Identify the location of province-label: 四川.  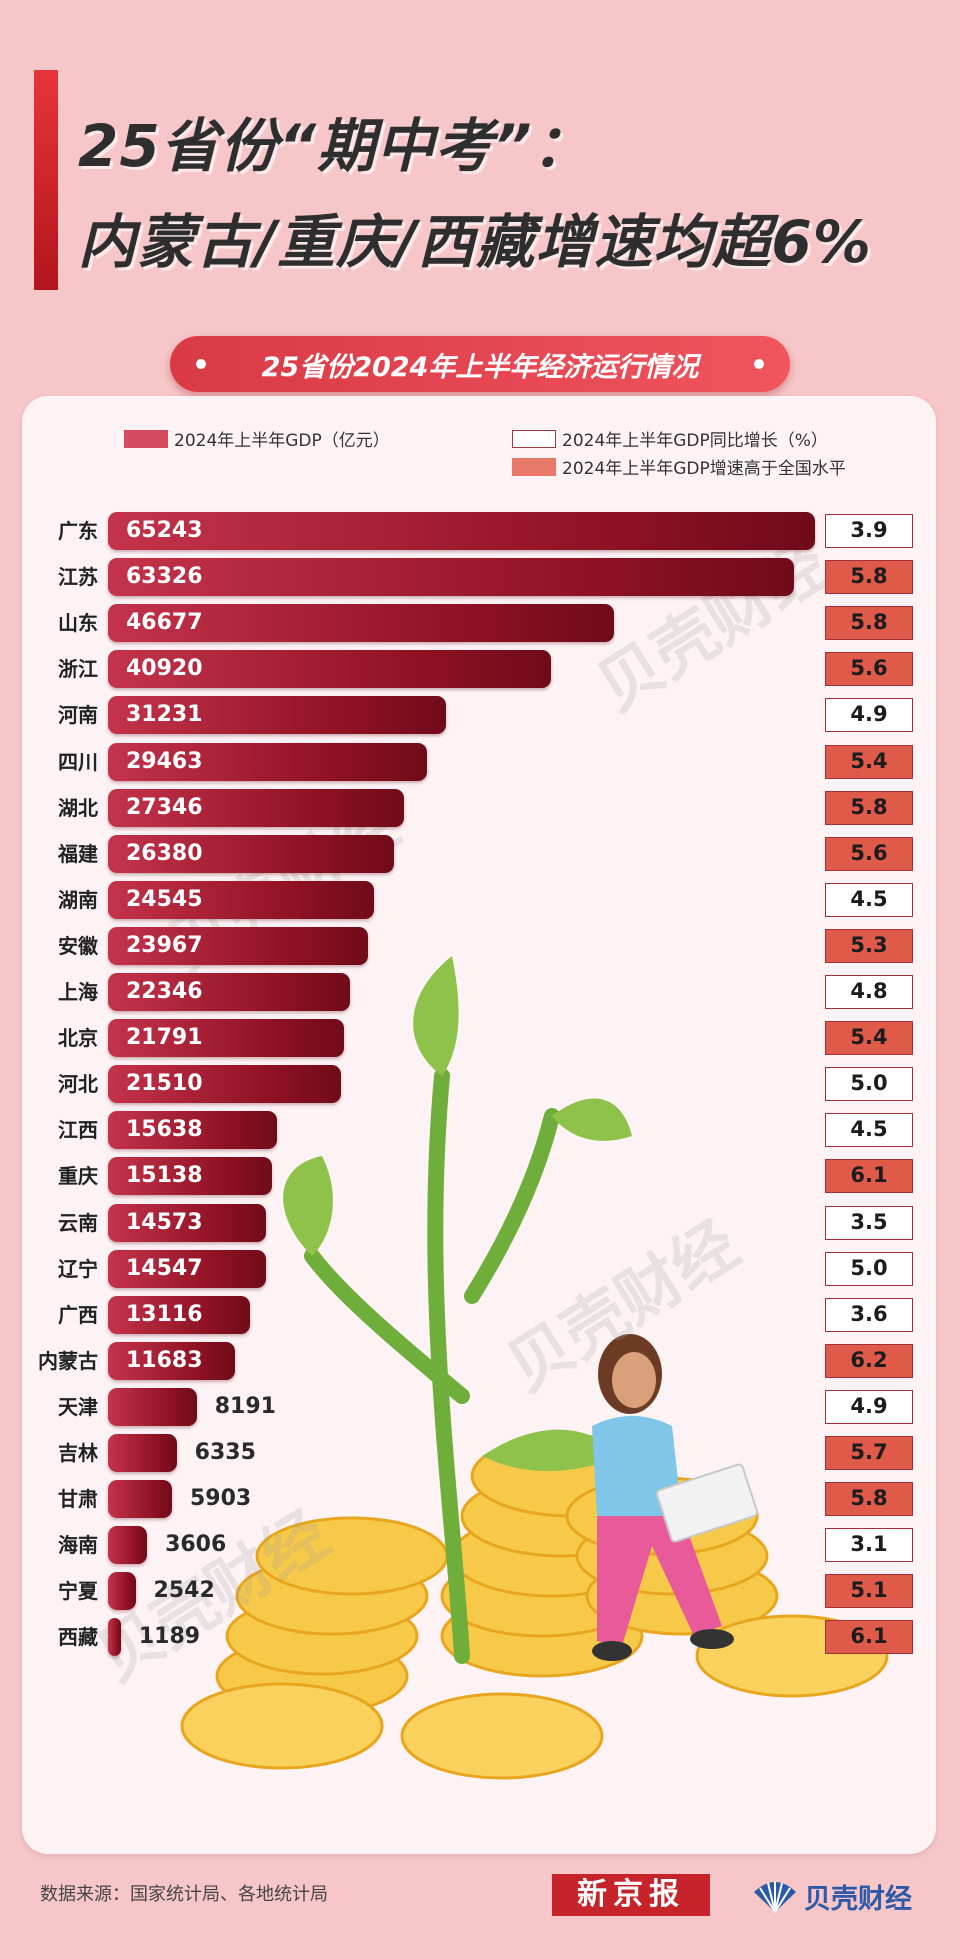
(78, 761).